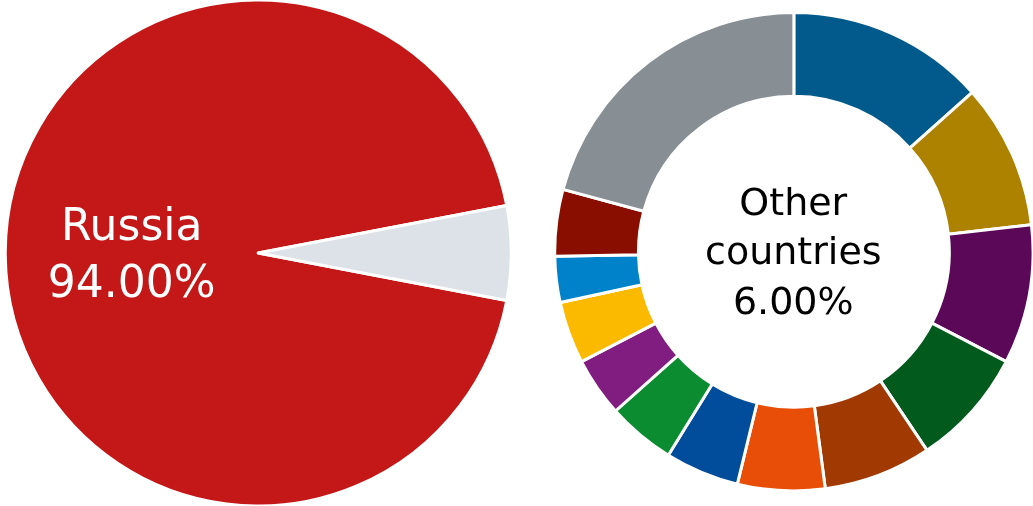  I want to click on text: Other countries 6.00%, so click(793, 251).